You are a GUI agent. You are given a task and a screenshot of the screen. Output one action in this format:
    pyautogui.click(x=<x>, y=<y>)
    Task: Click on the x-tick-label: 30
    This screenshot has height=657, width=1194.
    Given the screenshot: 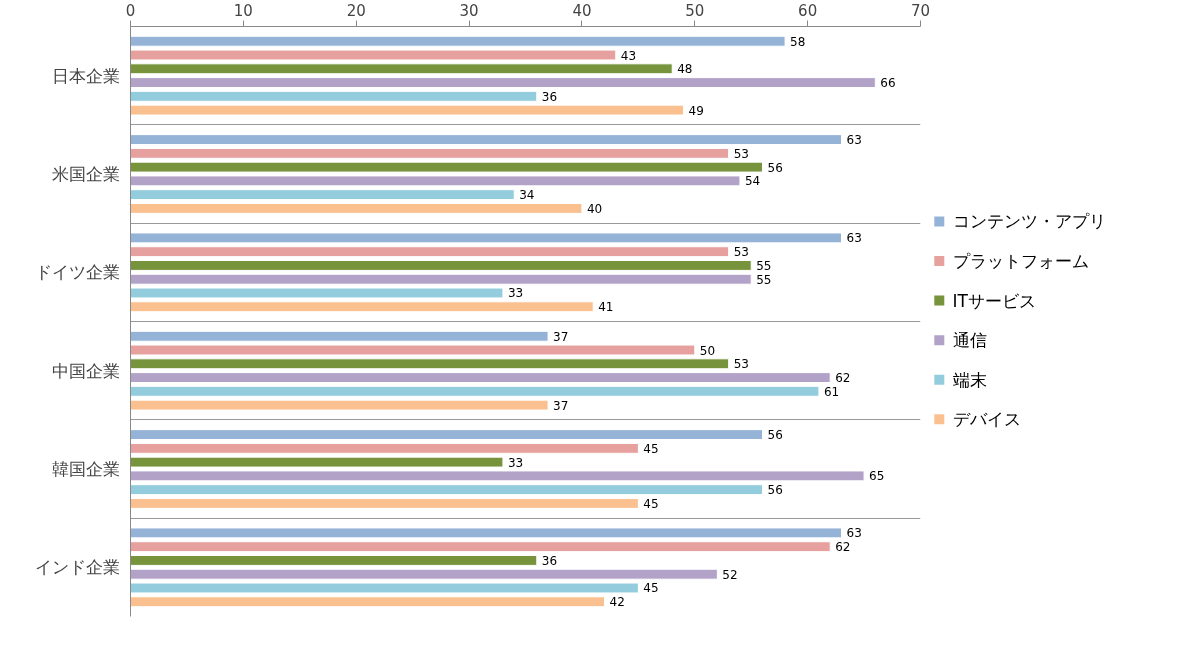 What is the action you would take?
    pyautogui.click(x=469, y=10)
    